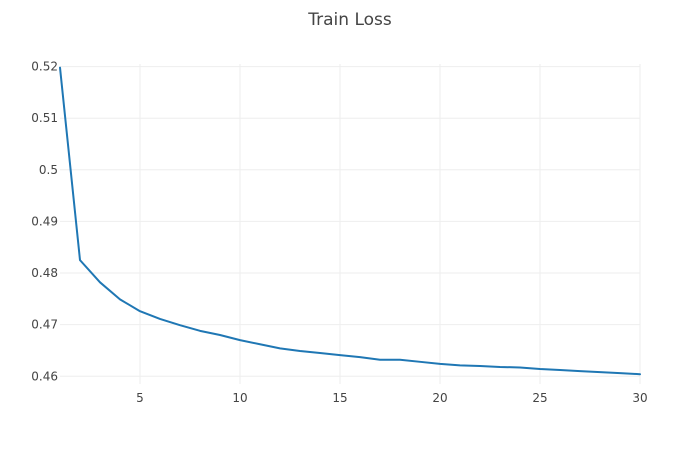 The height and width of the screenshot is (454, 700). What do you see at coordinates (44, 118) in the screenshot?
I see `y-tick-label: 0.51` at bounding box center [44, 118].